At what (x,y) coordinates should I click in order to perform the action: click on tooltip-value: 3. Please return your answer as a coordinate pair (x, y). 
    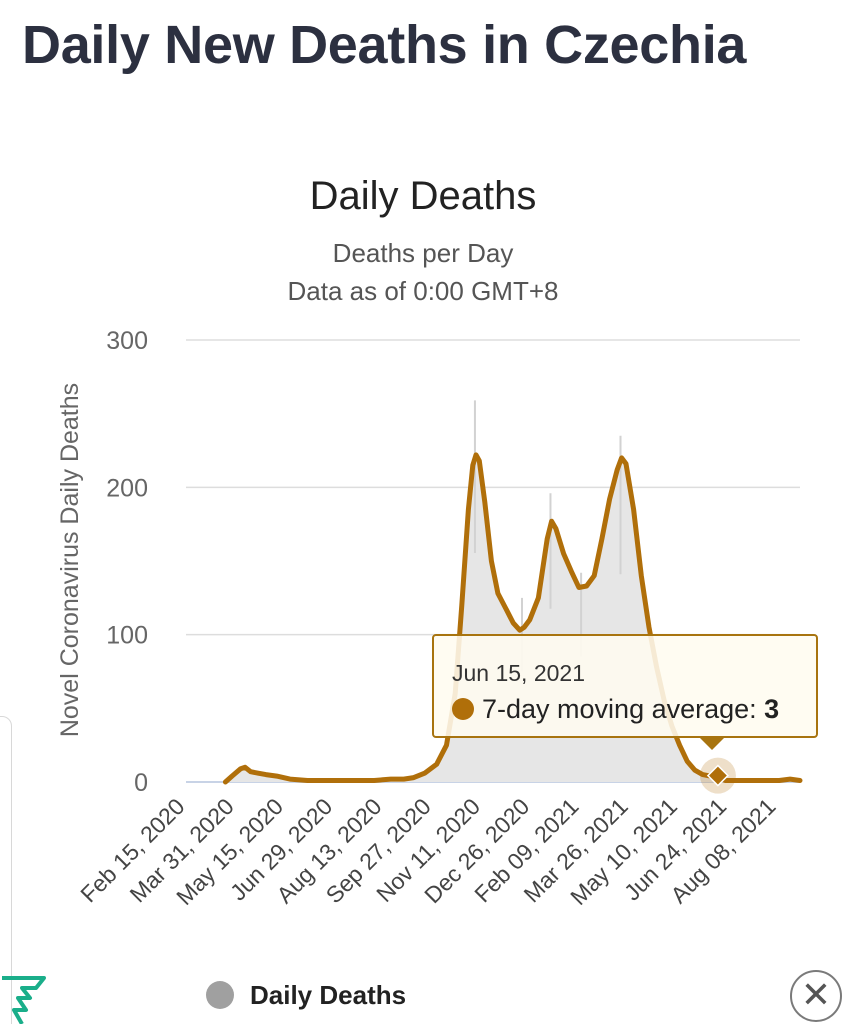
    Looking at the image, I should click on (772, 709).